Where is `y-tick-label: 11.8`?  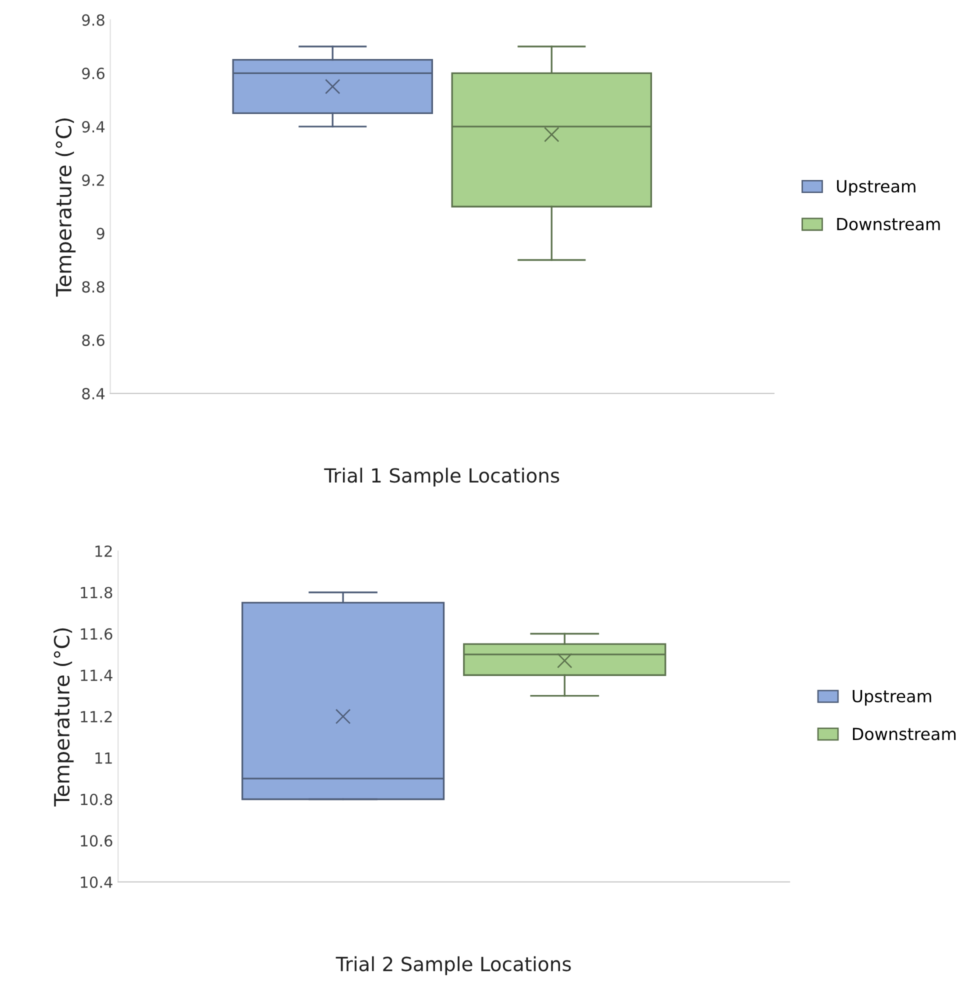 y-tick-label: 11.8 is located at coordinates (96, 592).